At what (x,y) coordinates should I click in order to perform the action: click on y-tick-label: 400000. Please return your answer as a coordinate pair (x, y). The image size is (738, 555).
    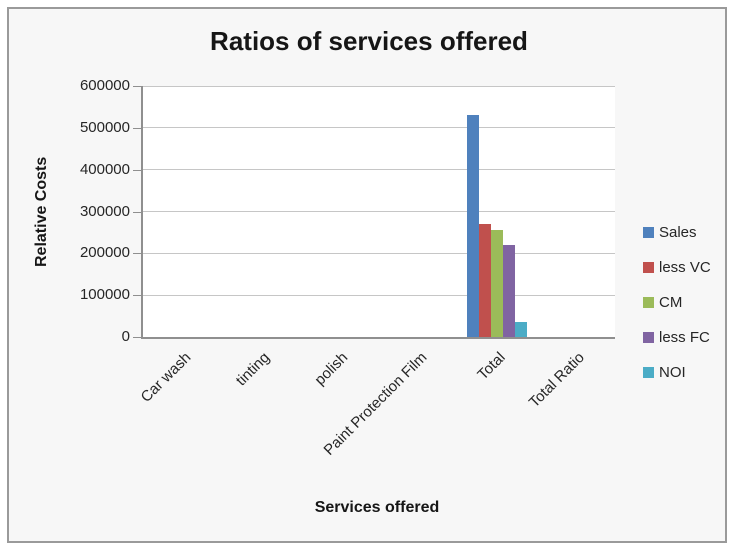
    Looking at the image, I should click on (104, 169).